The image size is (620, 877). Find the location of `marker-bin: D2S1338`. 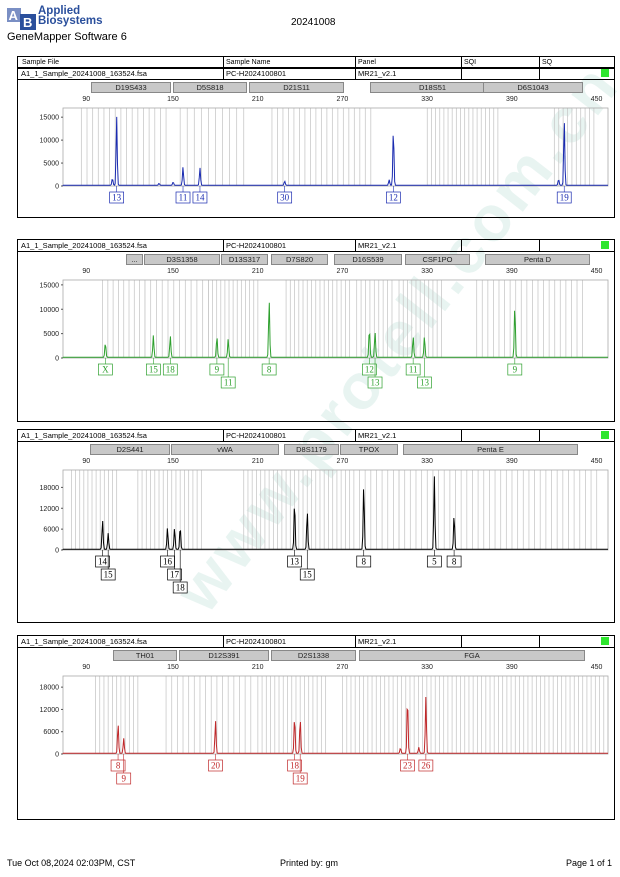

marker-bin: D2S1338 is located at coordinates (313, 655).